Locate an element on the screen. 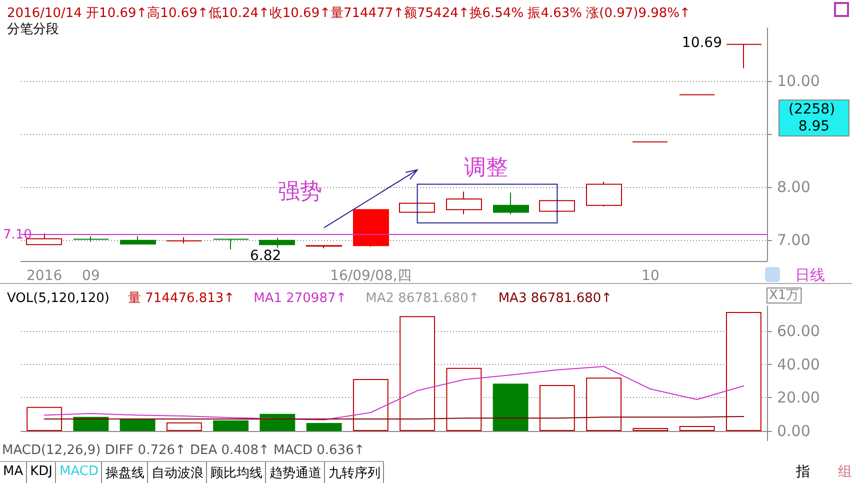  text: MACD is located at coordinates (79, 472).